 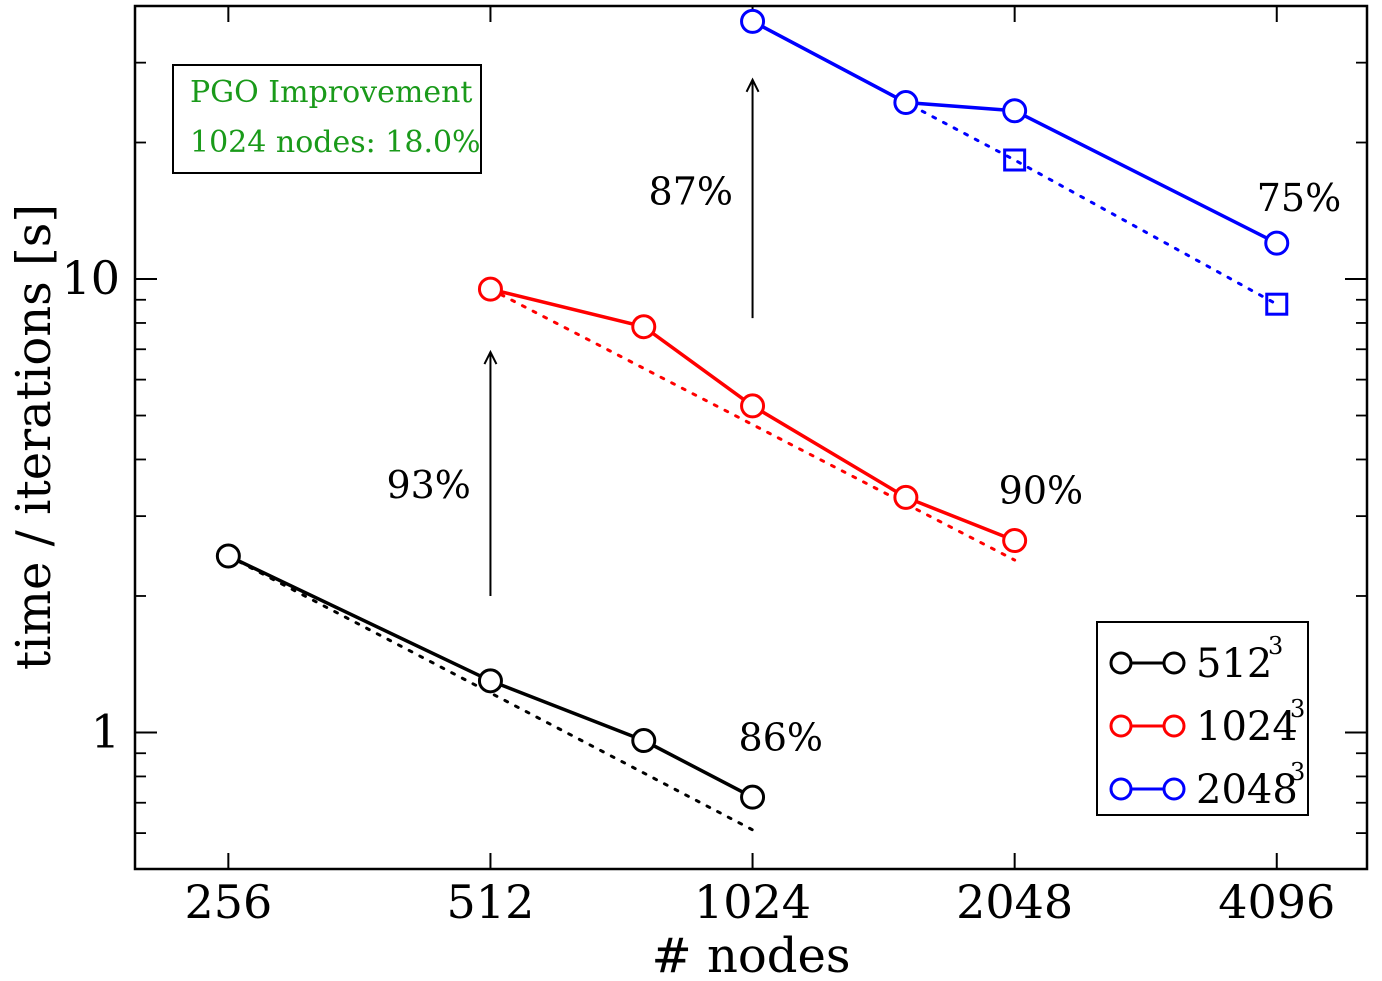 What do you see at coordinates (335, 142) in the screenshot?
I see `pgo-info-line2: 1024 nodes: 18.0%` at bounding box center [335, 142].